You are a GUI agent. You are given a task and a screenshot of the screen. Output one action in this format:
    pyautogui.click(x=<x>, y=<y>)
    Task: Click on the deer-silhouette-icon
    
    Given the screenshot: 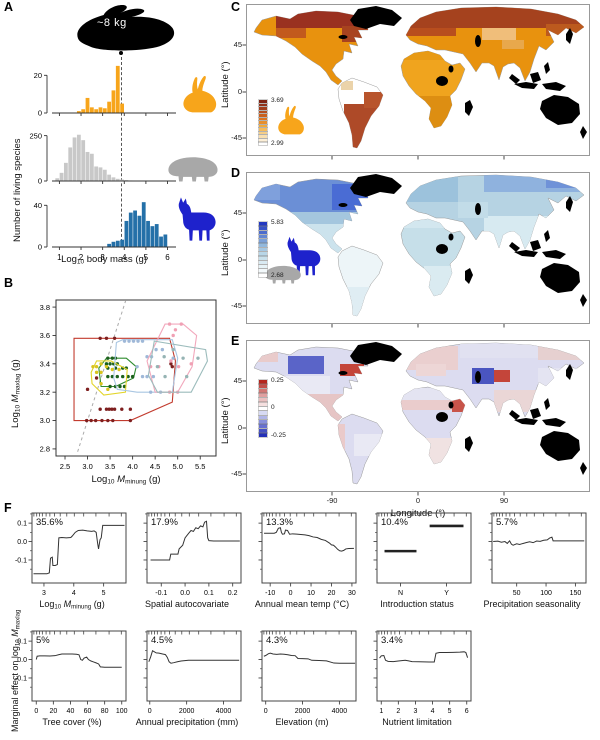 What is the action you would take?
    pyautogui.click(x=197, y=219)
    